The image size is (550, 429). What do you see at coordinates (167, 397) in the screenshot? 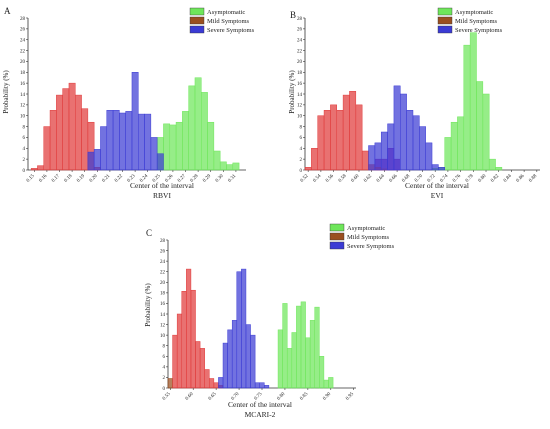
I see `panel-c-xtick-label: 0.55` at bounding box center [167, 397].